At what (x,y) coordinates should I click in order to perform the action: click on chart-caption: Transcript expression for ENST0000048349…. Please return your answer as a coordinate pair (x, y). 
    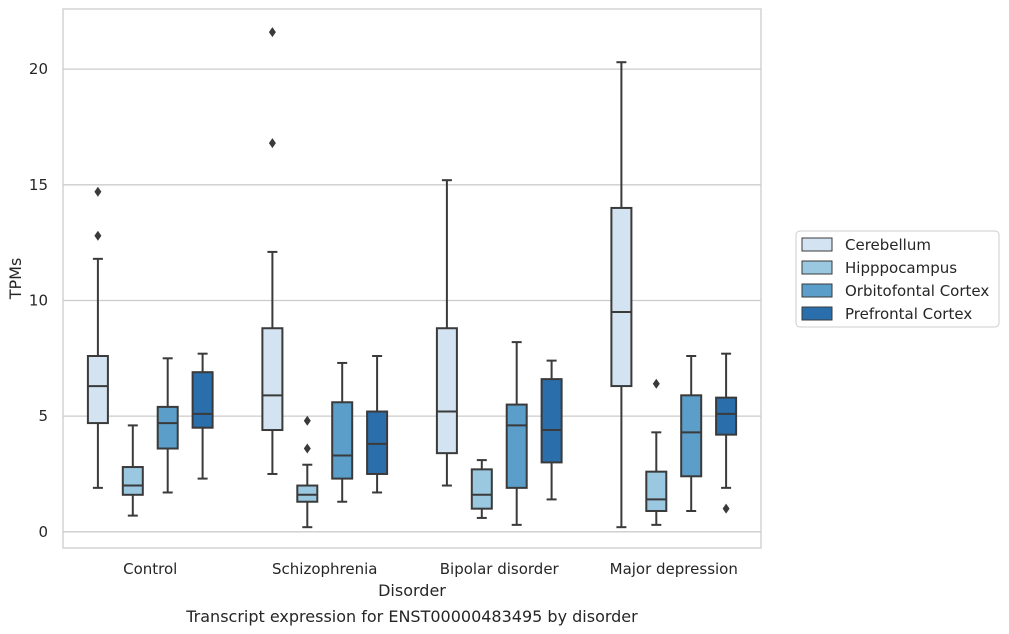
    Looking at the image, I should click on (411, 616).